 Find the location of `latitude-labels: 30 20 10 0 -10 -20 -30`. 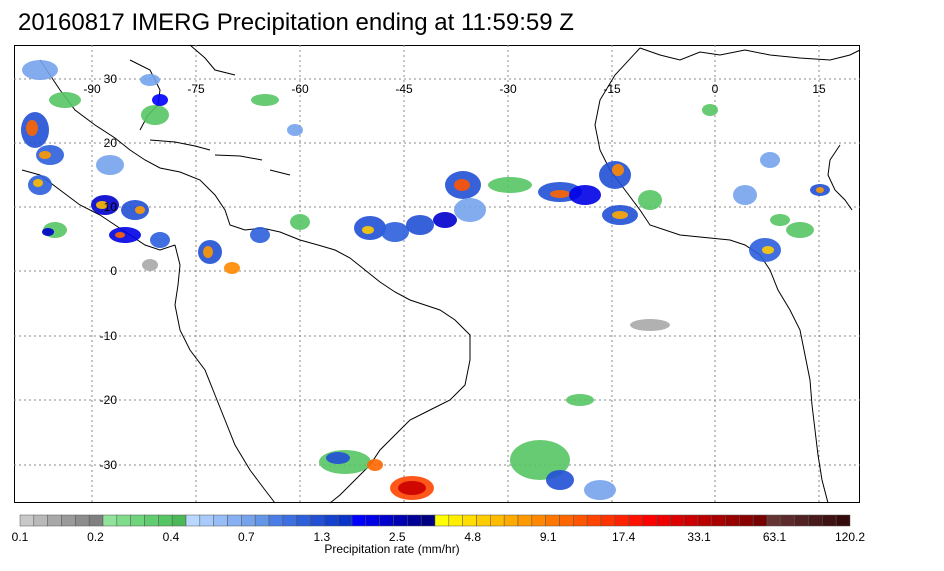

latitude-labels: 30 20 10 0 -10 -20 -30 is located at coordinates (109, 272).